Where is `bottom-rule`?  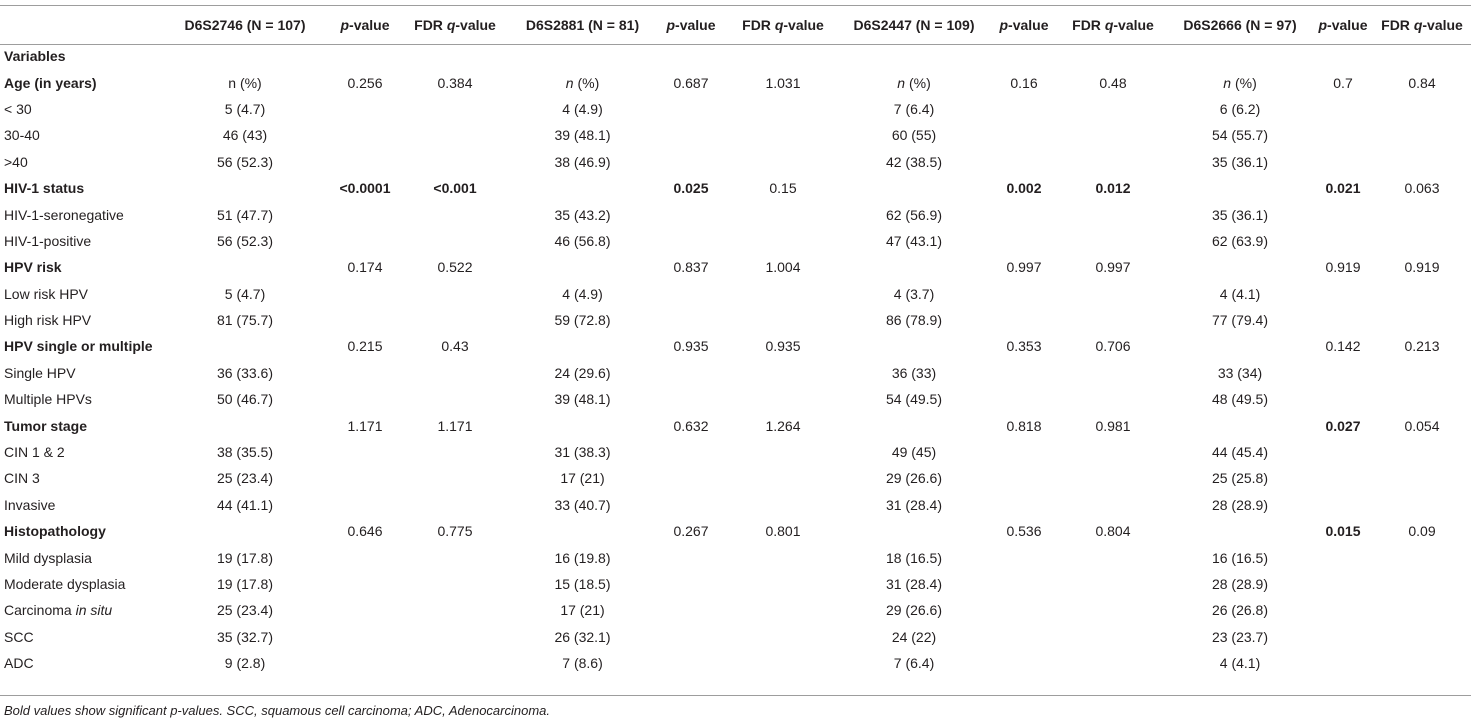
bottom-rule is located at coordinates (735, 695).